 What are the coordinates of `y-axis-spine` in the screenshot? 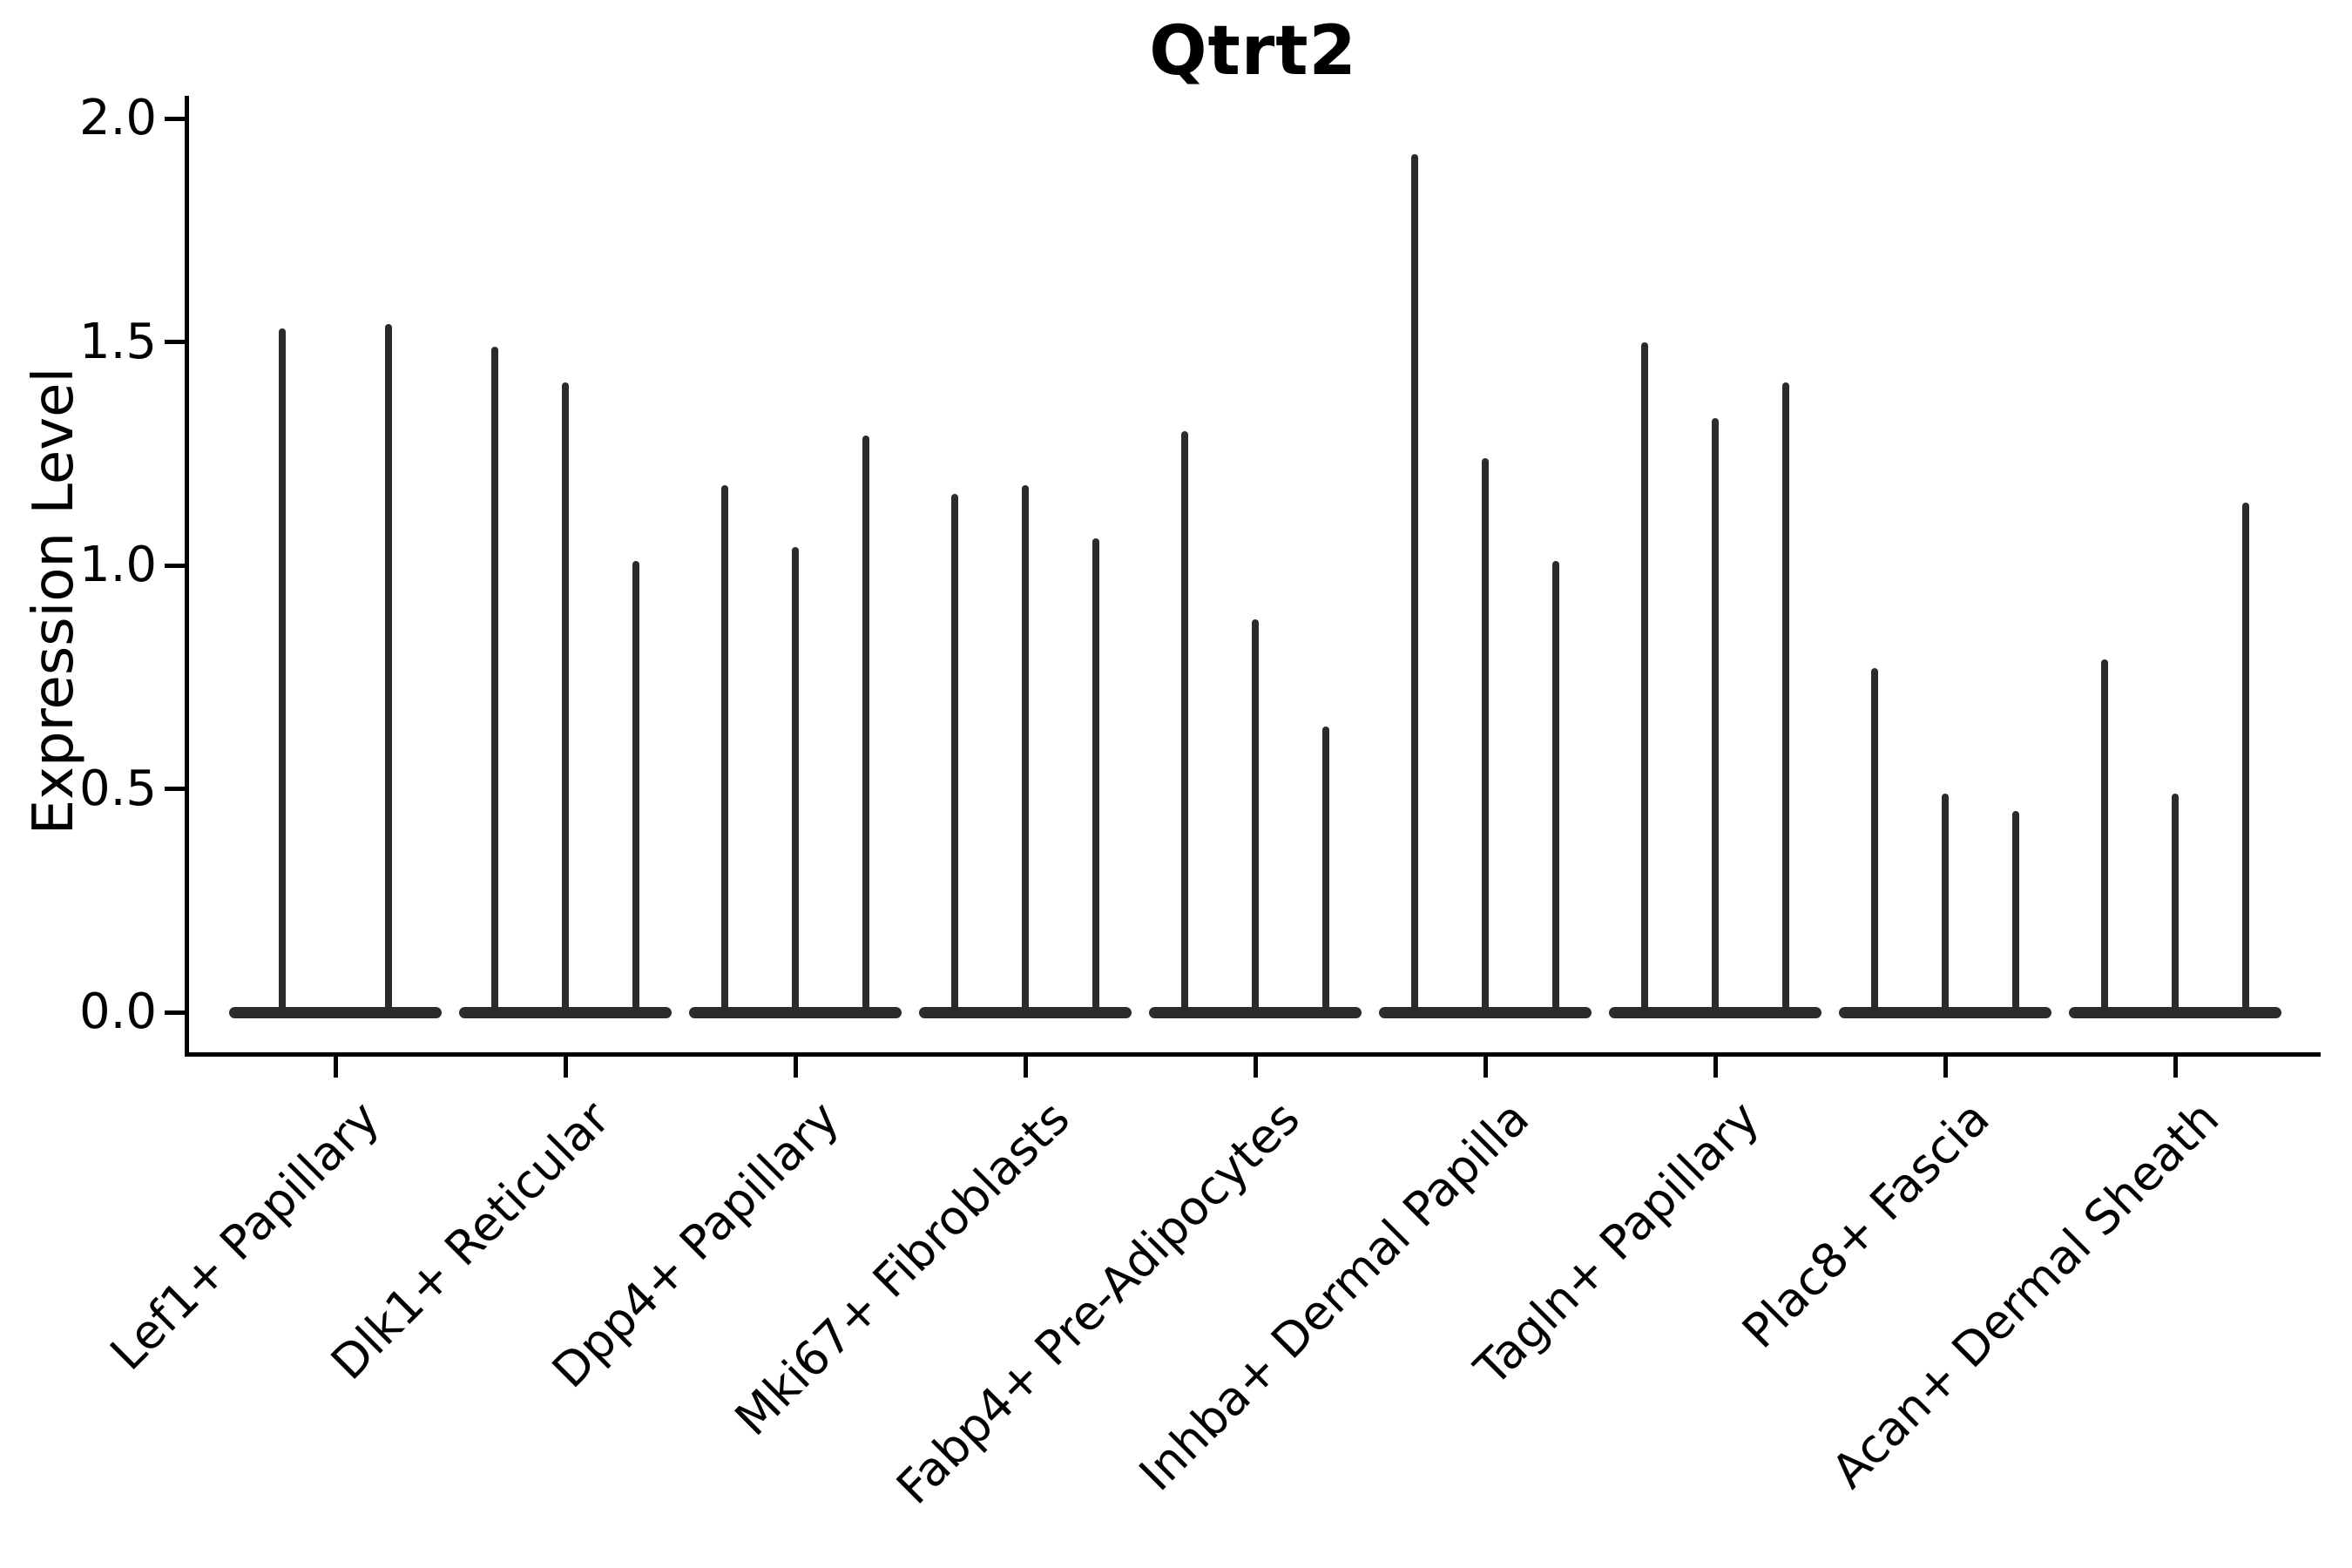 It's located at (187, 576).